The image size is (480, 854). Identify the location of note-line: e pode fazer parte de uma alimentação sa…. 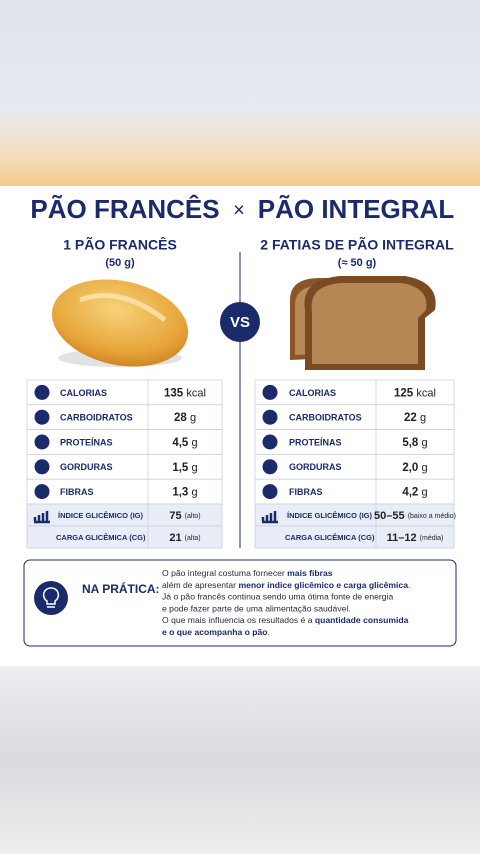
(256, 609).